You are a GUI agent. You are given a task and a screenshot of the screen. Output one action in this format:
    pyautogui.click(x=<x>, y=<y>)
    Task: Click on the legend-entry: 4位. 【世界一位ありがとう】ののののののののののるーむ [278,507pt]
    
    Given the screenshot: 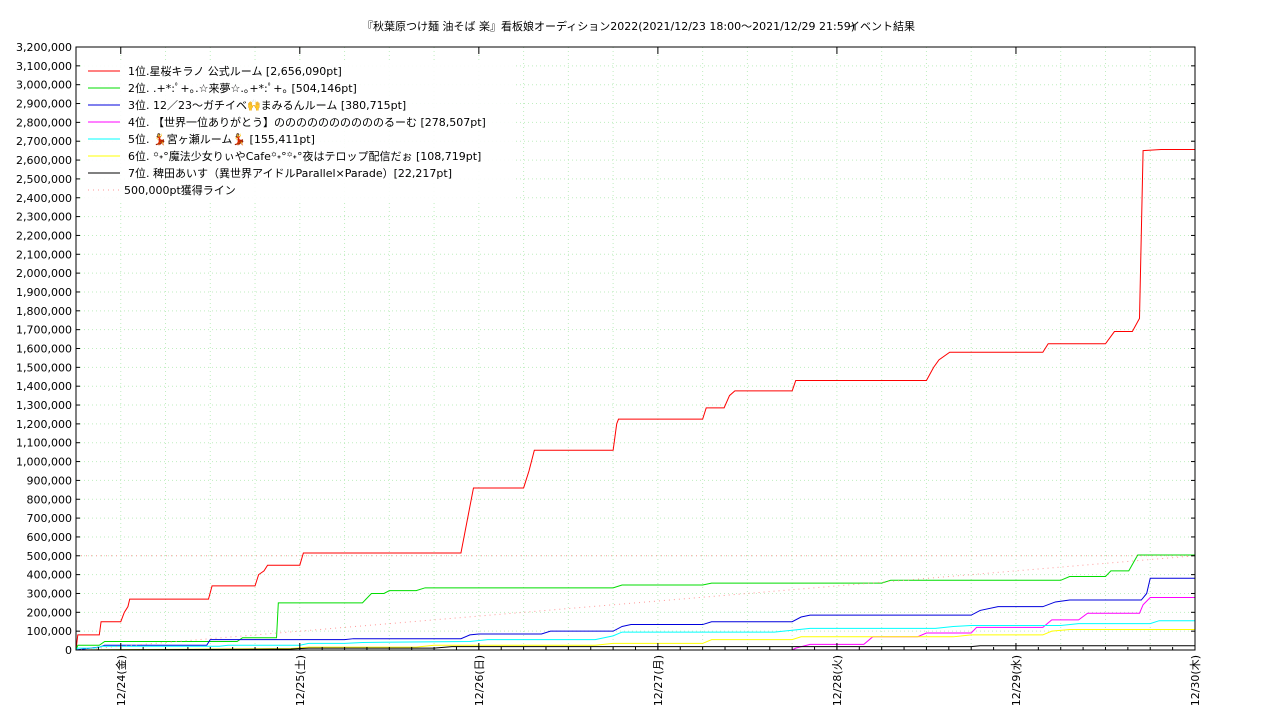 What is the action you would take?
    pyautogui.click(x=307, y=122)
    